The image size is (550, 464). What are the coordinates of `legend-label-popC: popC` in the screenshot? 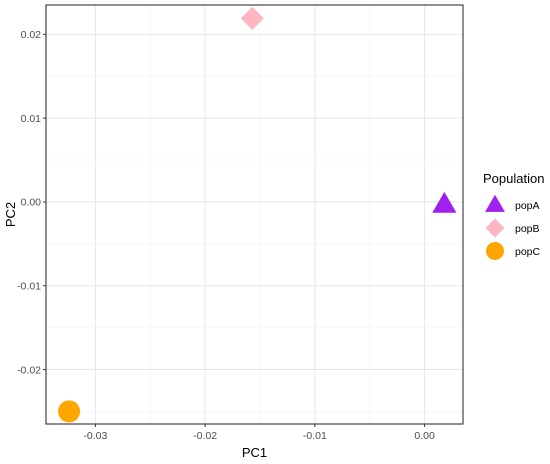 It's located at (528, 252).